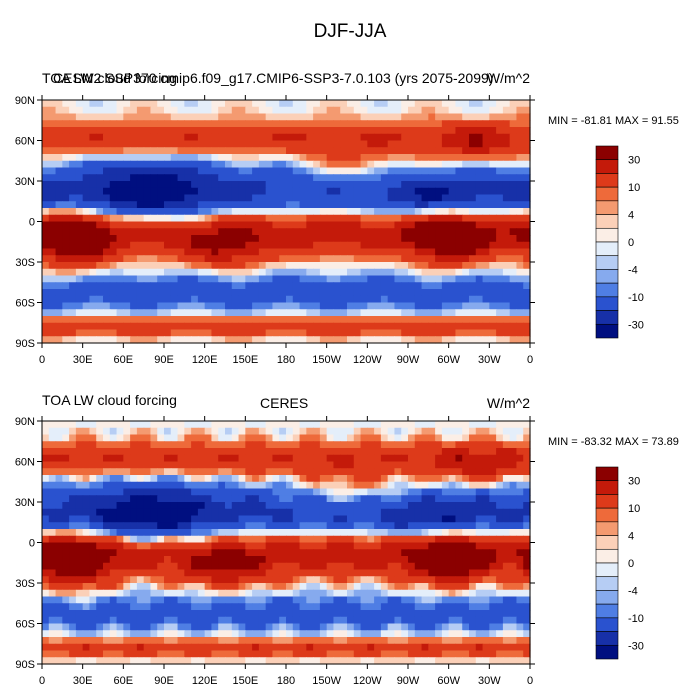 This screenshot has width=700, height=700. Describe the element at coordinates (613, 121) in the screenshot. I see `panel-1-stats: MIN = -81.81 MAX = 91.55` at that location.